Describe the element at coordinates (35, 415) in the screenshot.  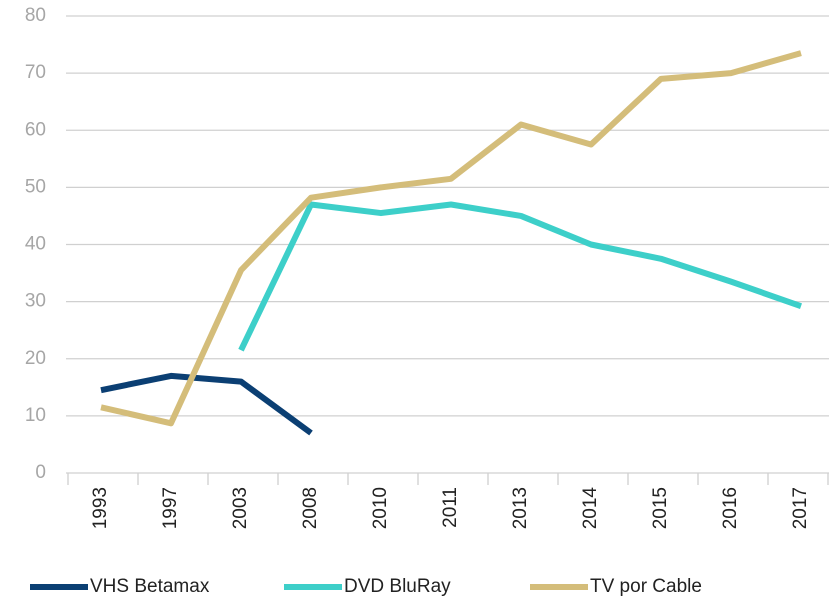
I see `y-tick-label: 10` at that location.